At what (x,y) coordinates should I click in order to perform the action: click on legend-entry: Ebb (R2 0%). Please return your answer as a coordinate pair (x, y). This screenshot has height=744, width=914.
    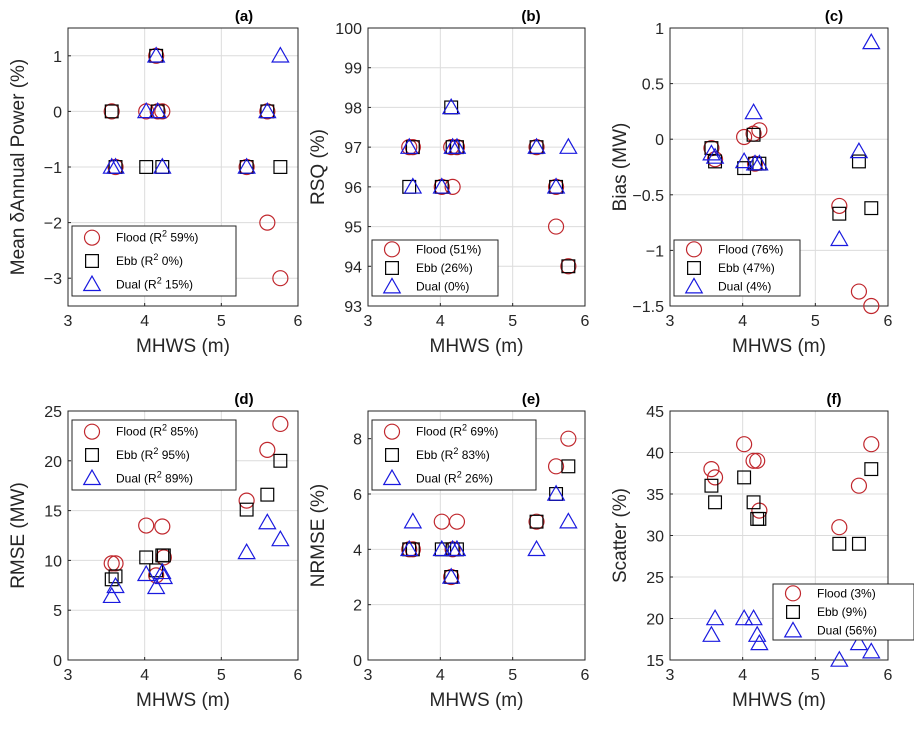
    Looking at the image, I should click on (149, 260).